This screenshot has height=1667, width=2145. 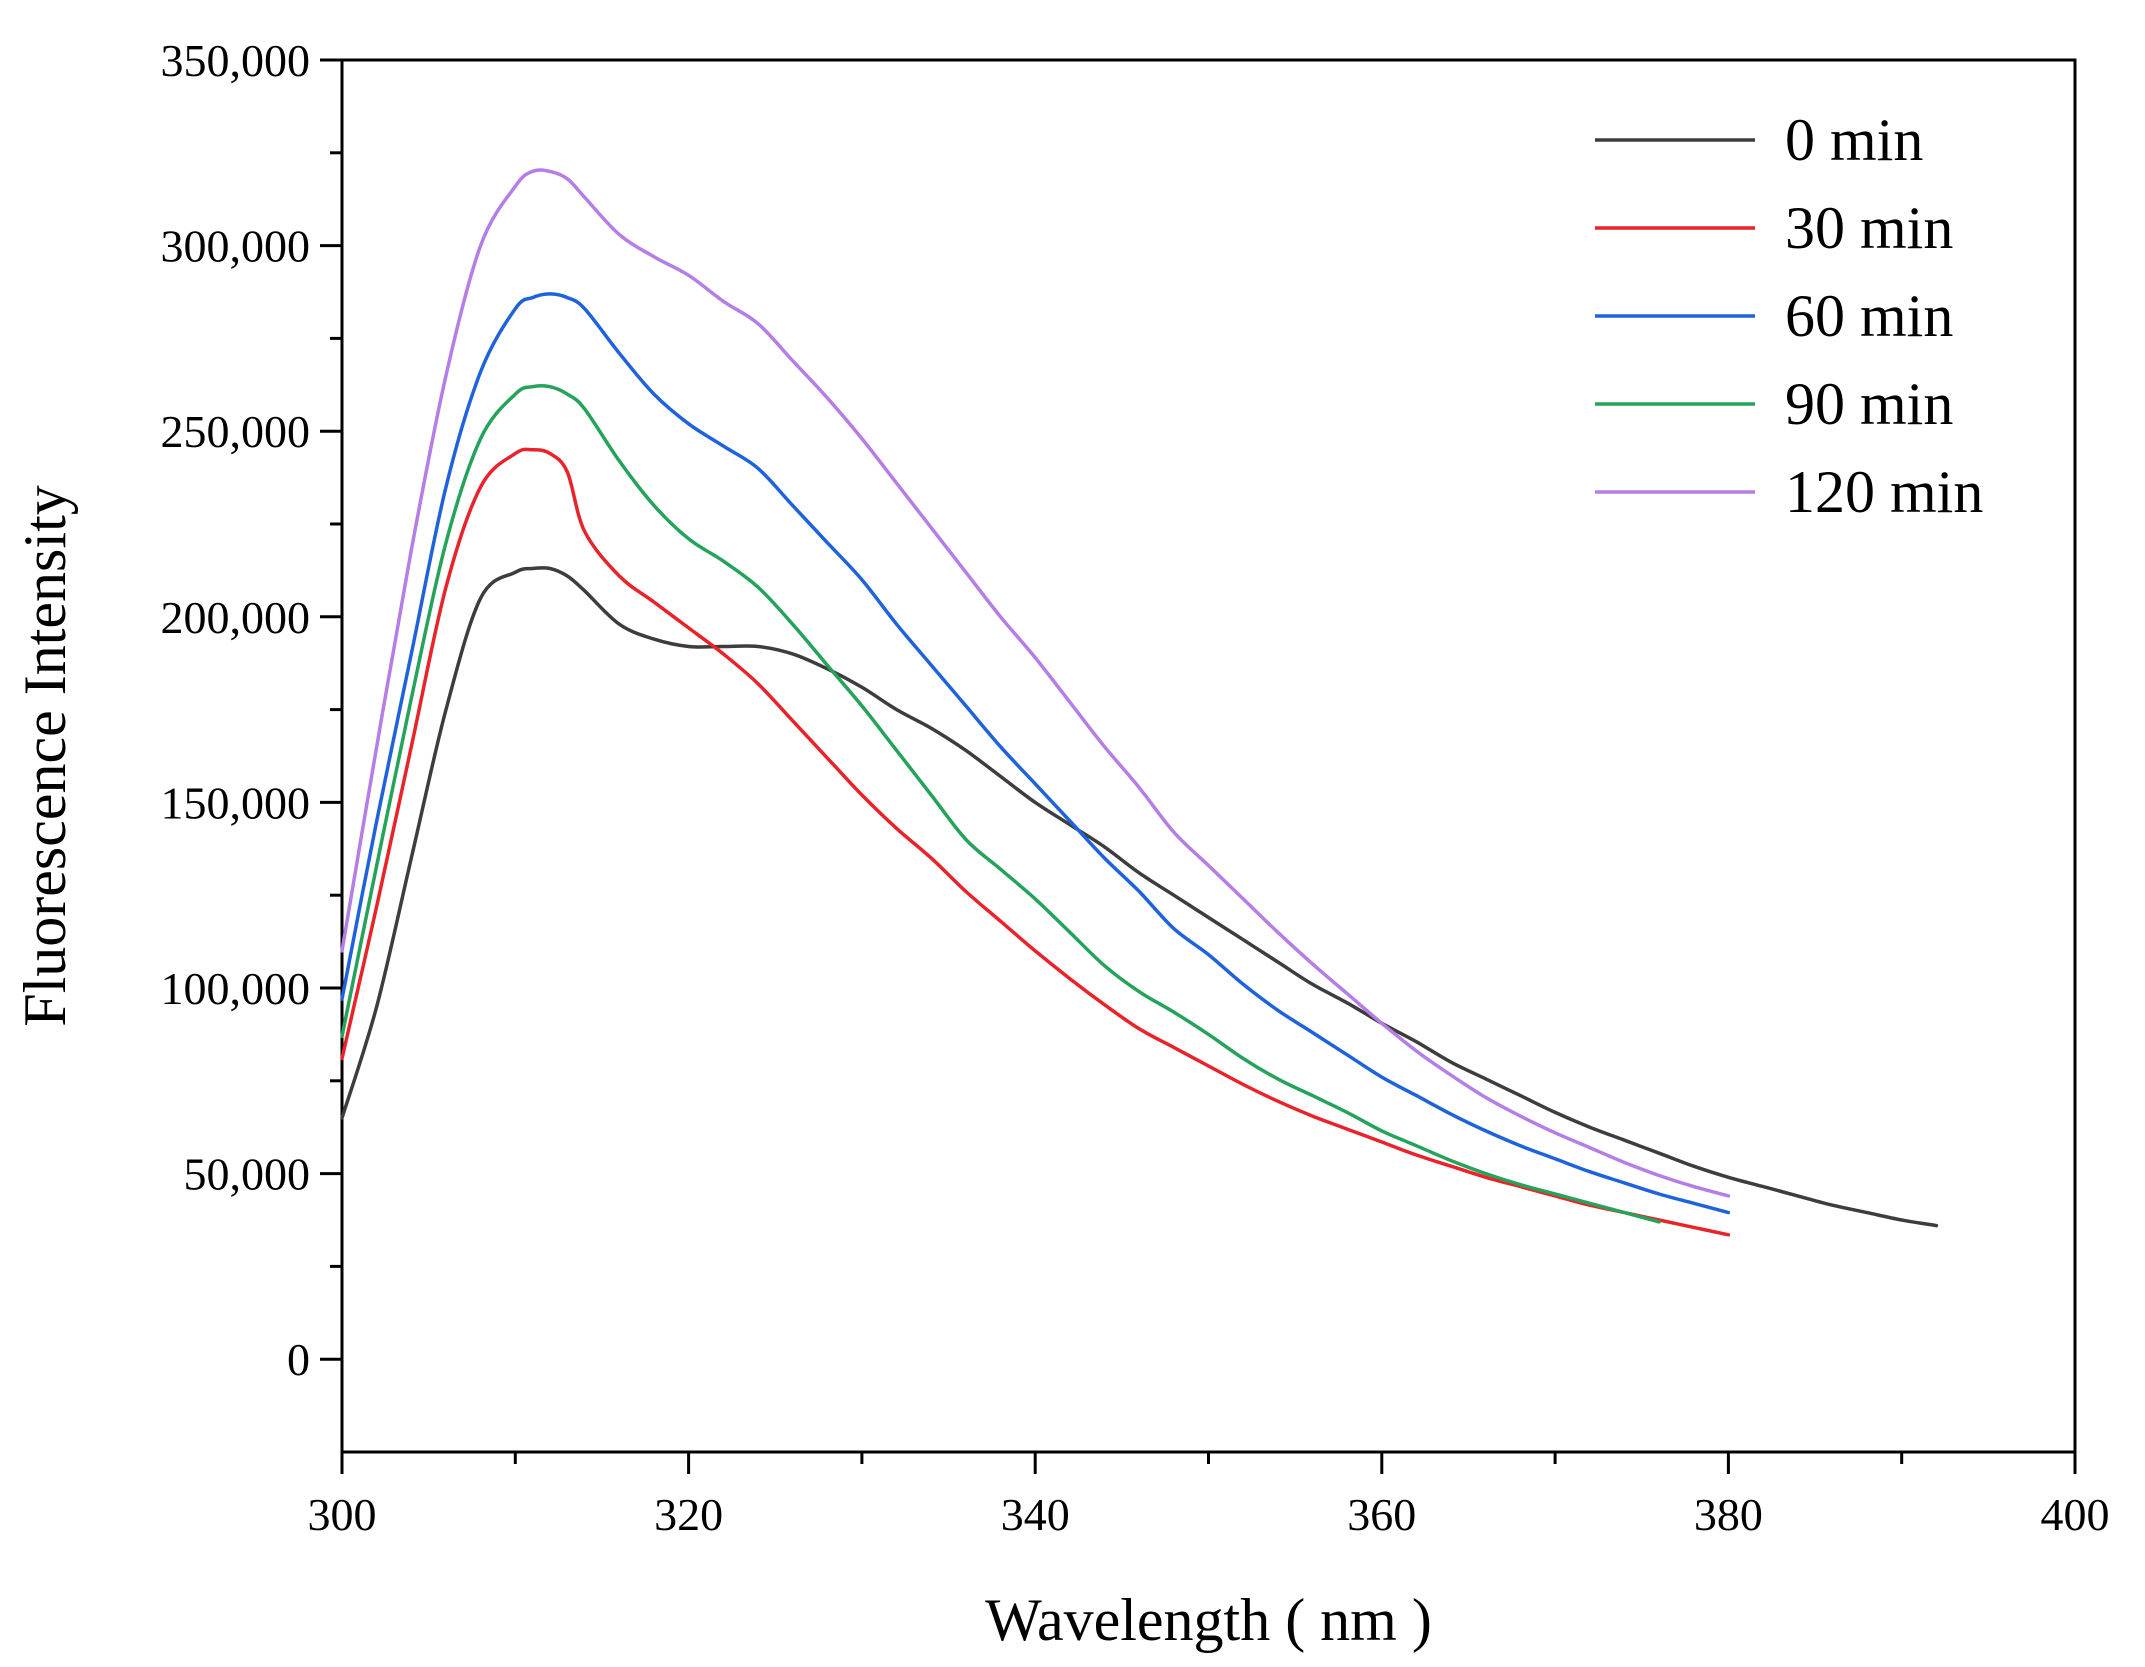 I want to click on x-tick-label: 300, so click(x=342, y=1514).